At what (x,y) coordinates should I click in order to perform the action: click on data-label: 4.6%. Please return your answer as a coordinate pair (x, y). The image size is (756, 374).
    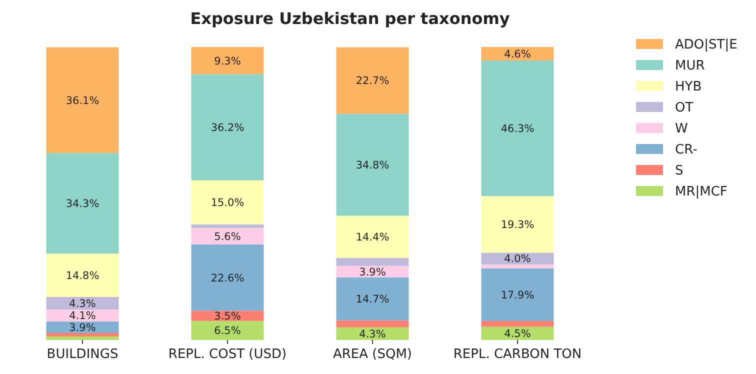
    Looking at the image, I should click on (517, 54).